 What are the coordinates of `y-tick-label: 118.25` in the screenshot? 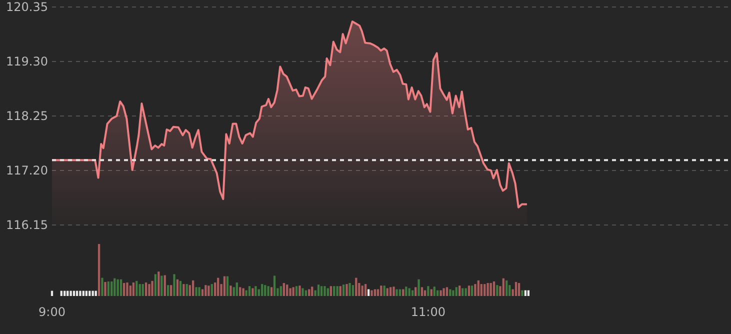 It's located at (27, 116).